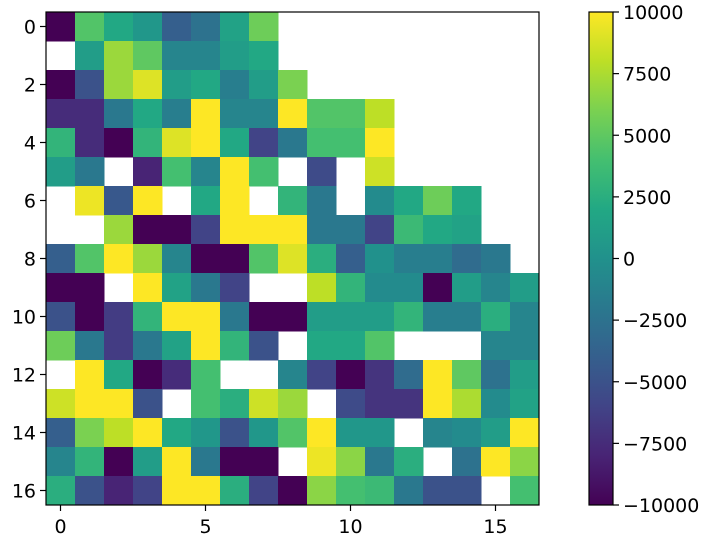 This screenshot has height=547, width=726. I want to click on colorbar-tick-label: 7500, so click(647, 75).